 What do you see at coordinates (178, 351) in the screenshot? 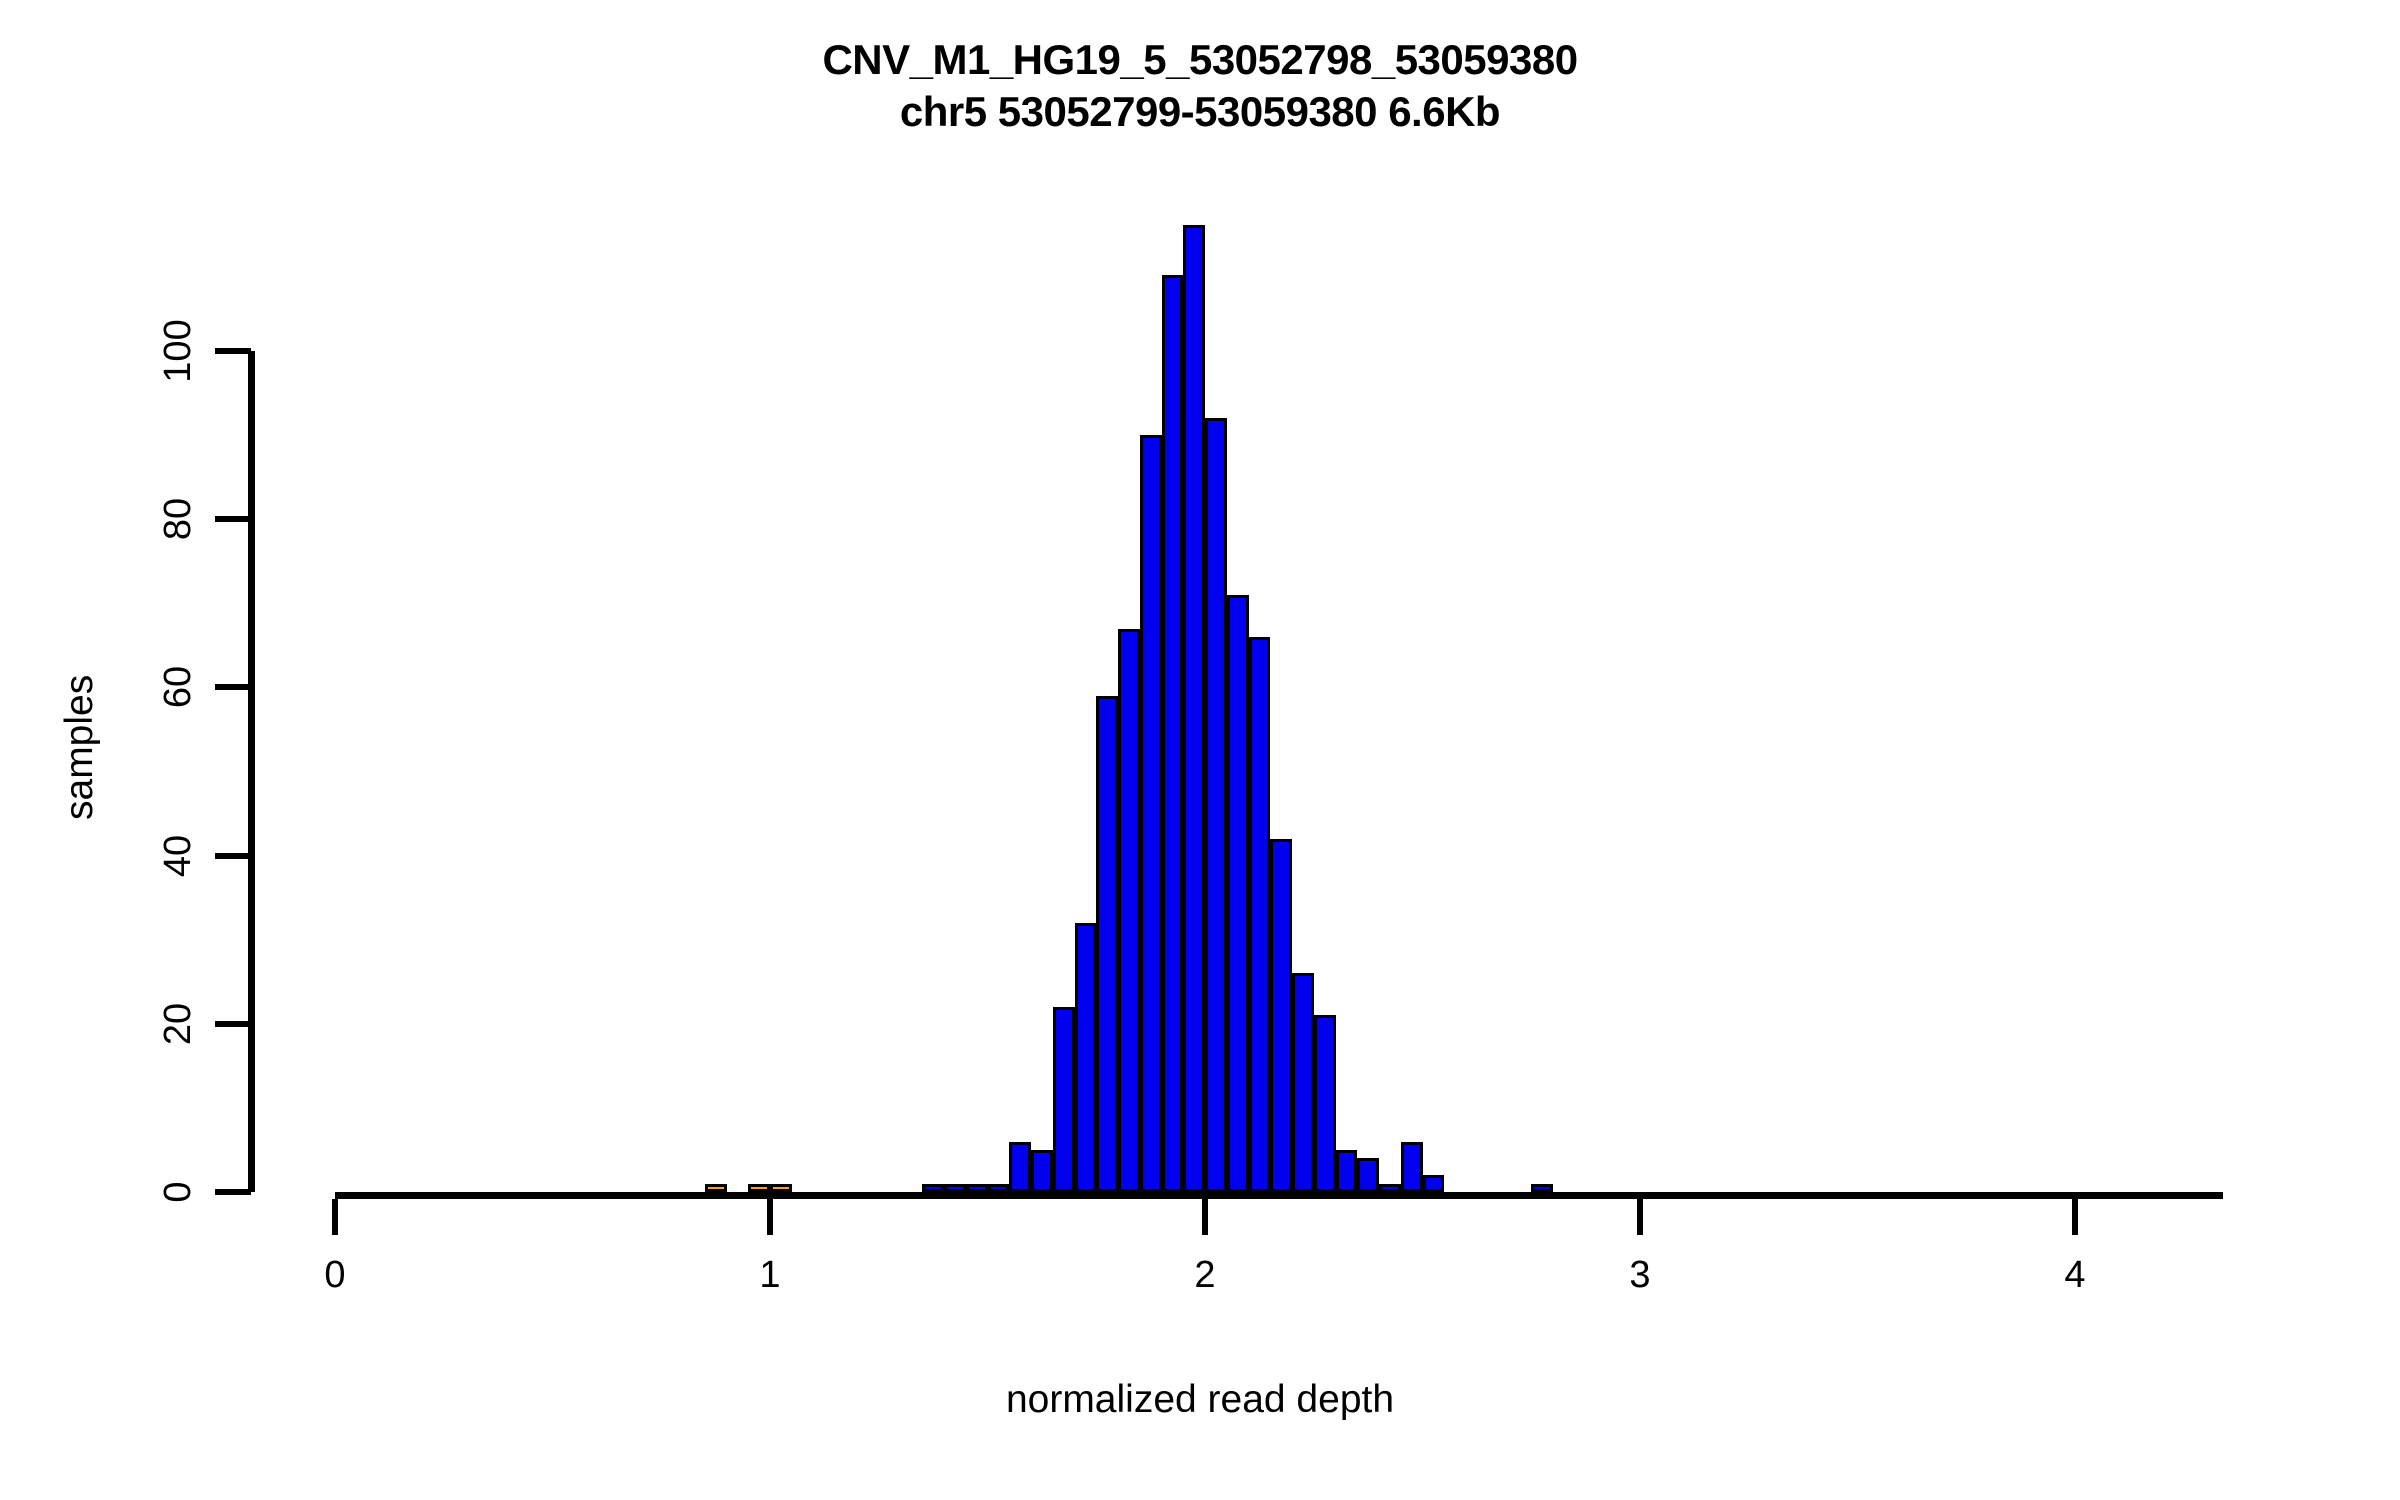
I see `y-axis-tick-label: 100` at bounding box center [178, 351].